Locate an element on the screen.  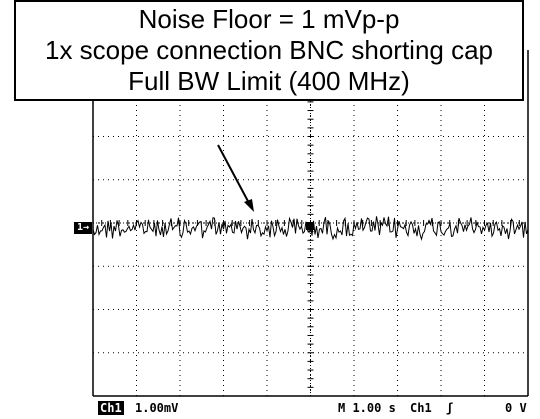
vertical-scale: 1.00mV is located at coordinates (157, 408).